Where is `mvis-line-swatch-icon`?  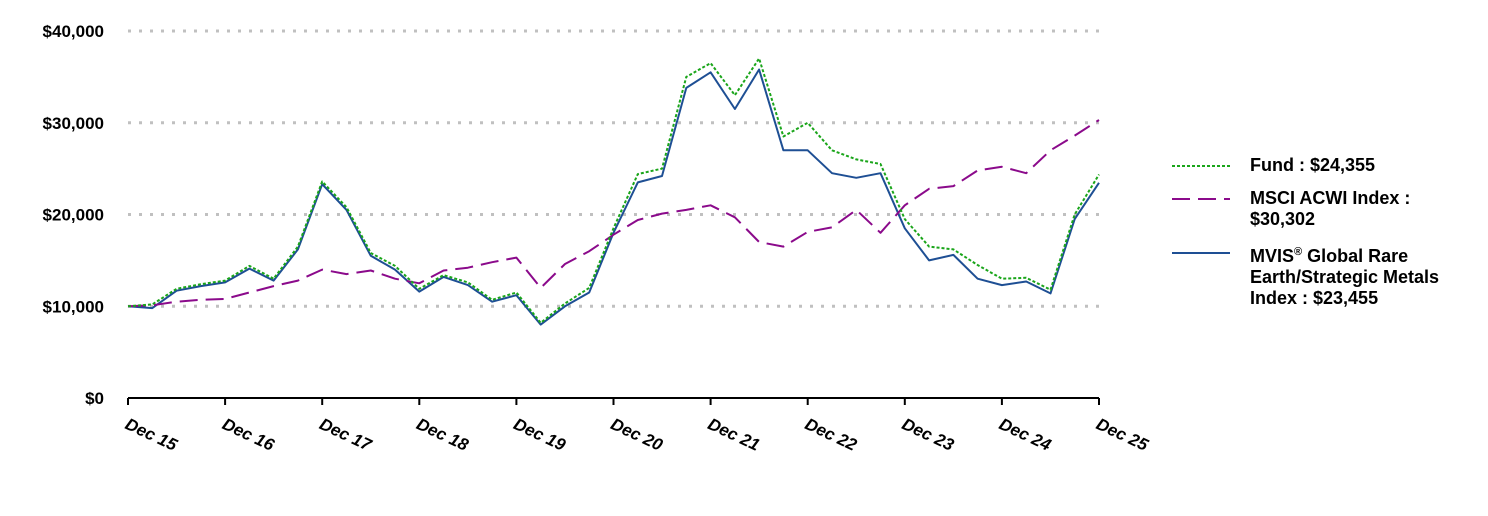 mvis-line-swatch-icon is located at coordinates (1201, 253).